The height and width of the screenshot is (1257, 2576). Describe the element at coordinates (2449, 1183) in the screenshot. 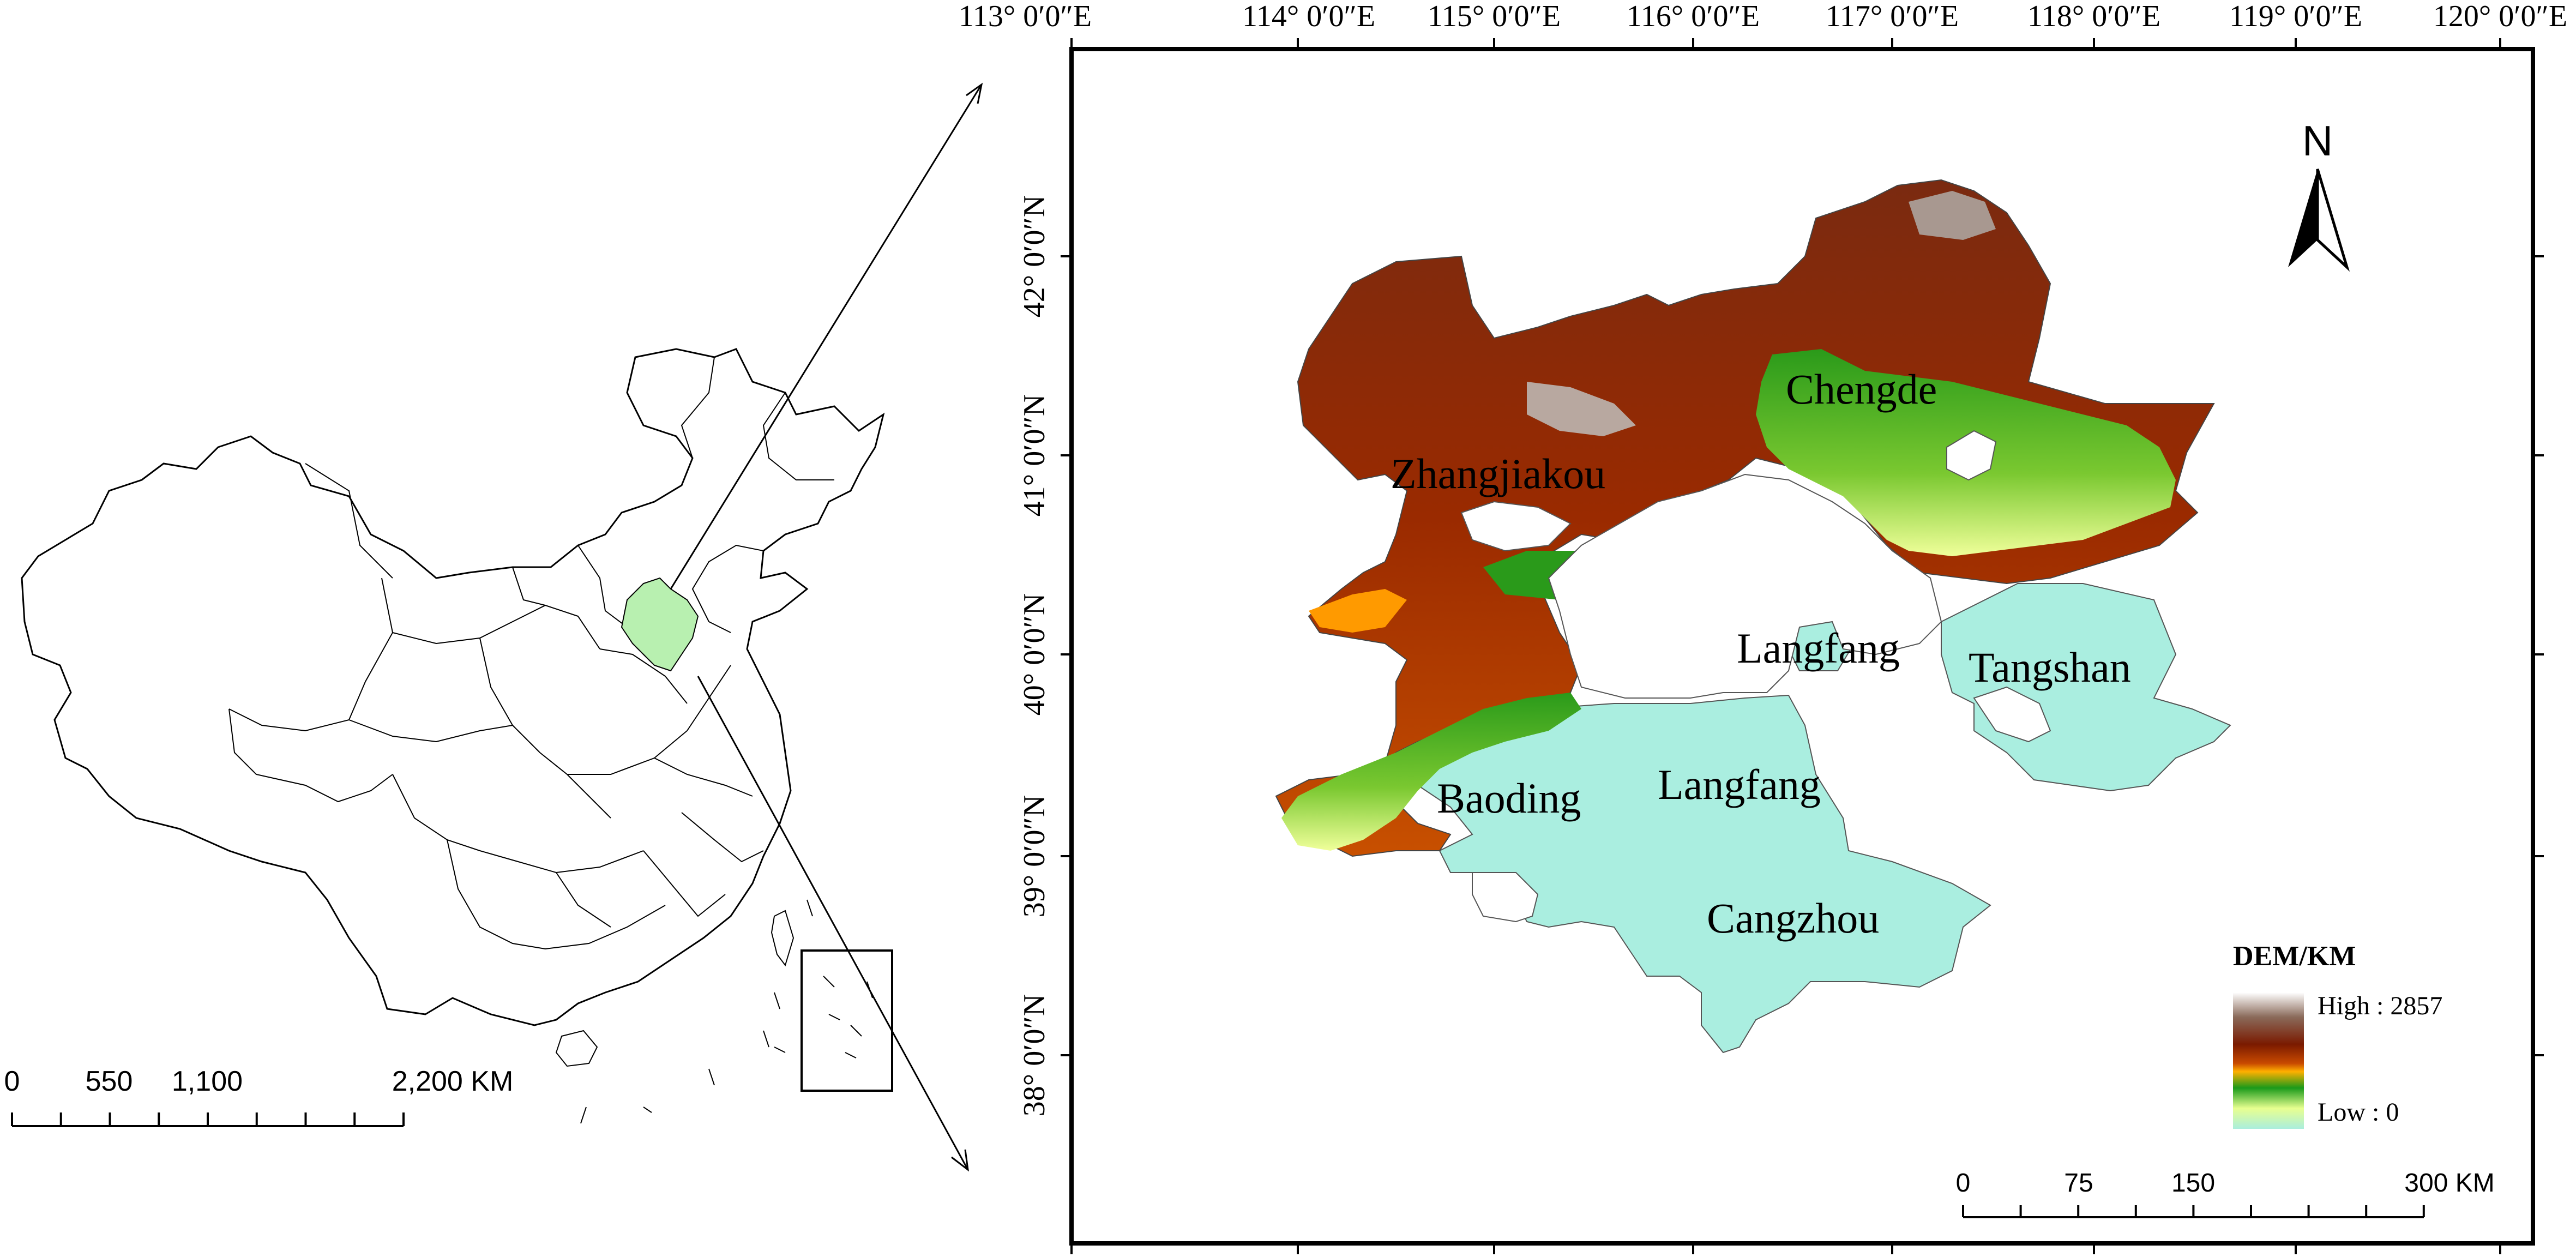

I see `scale-tick-label: 300 KM` at that location.